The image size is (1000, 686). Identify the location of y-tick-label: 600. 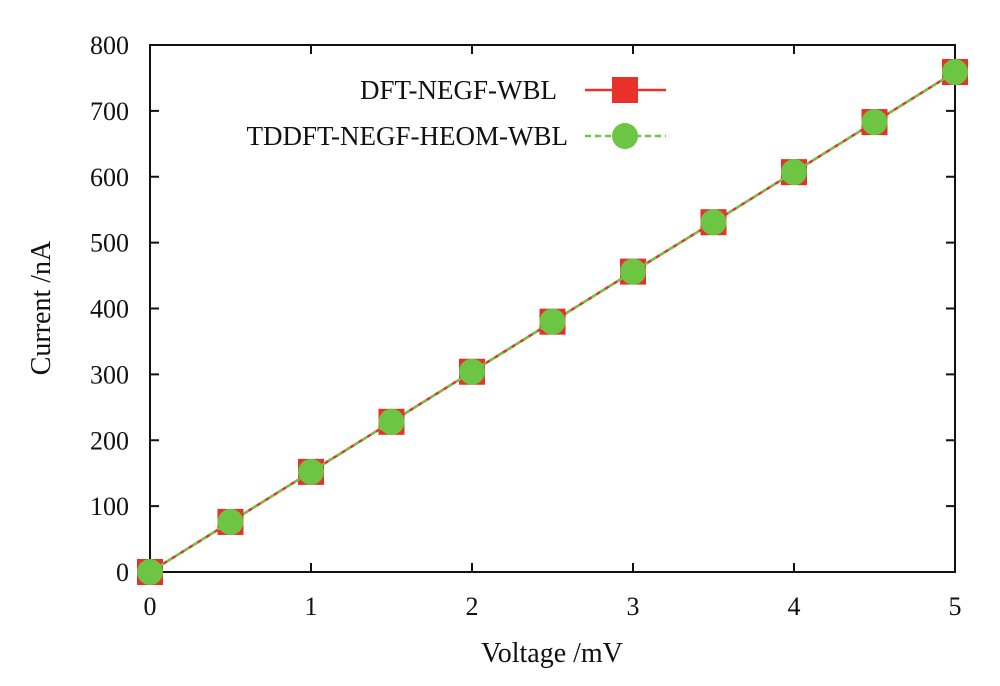
(109, 177).